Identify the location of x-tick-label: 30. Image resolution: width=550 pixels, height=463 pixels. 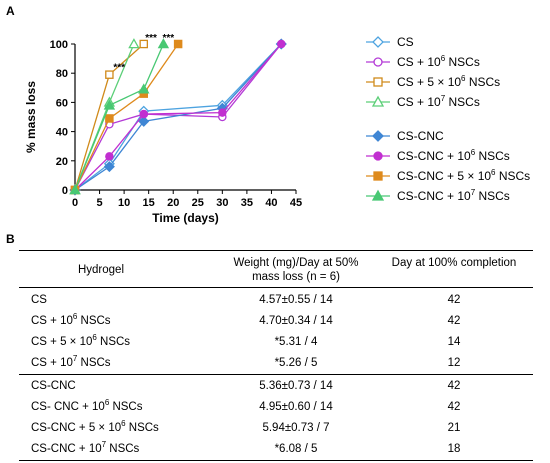
(222, 203).